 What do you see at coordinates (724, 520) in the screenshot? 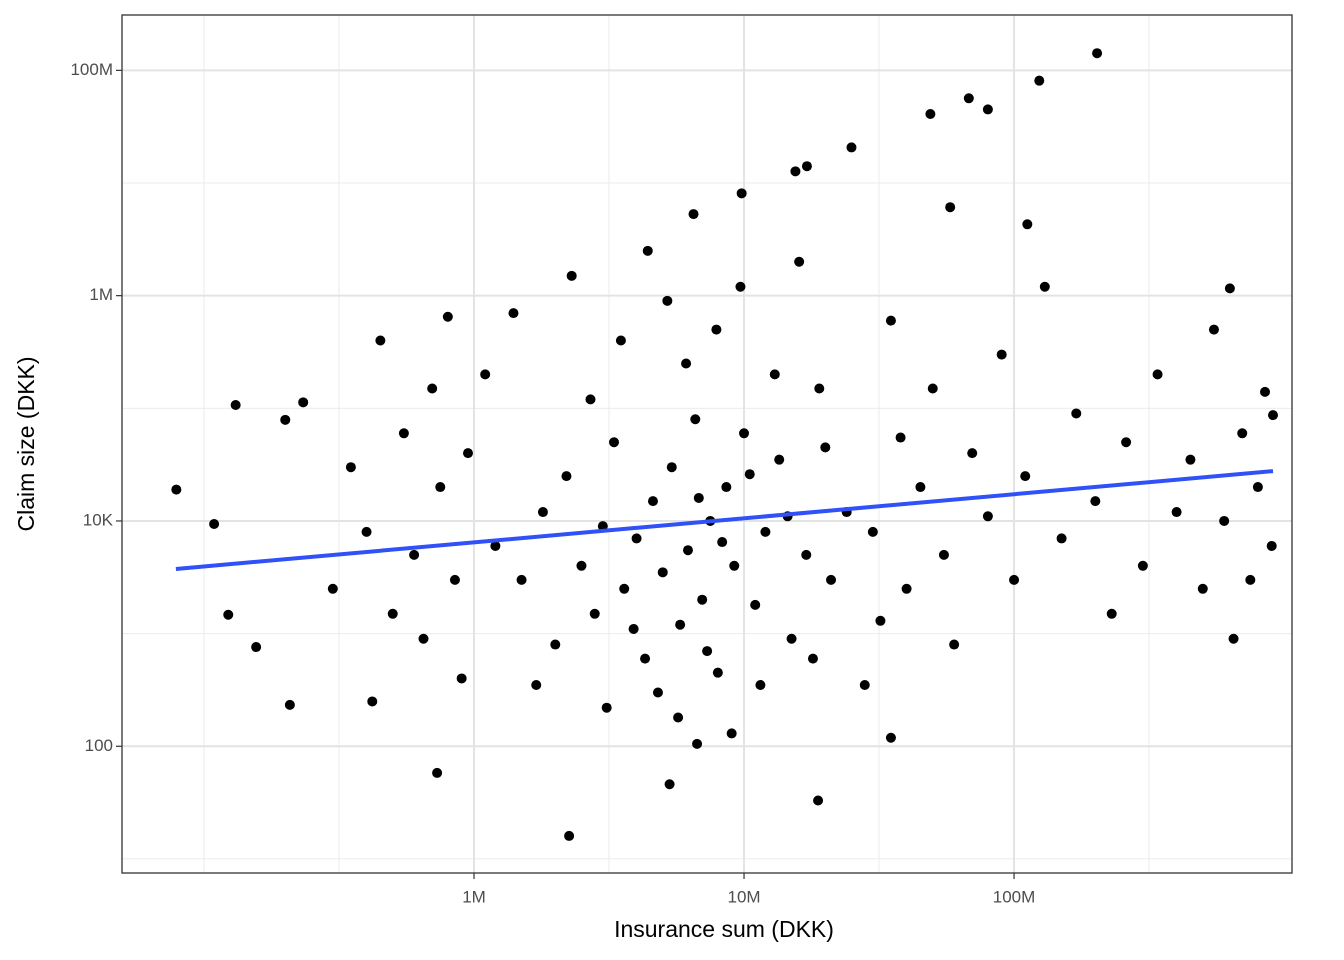
I see `trend-line` at bounding box center [724, 520].